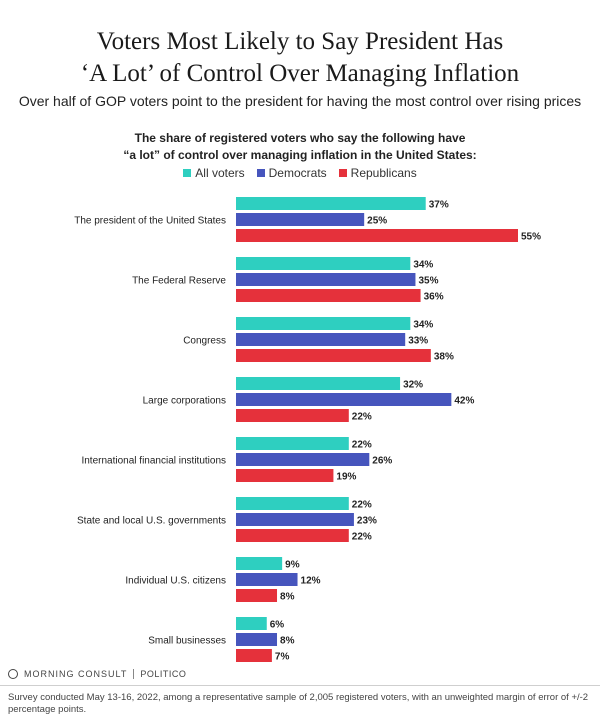  What do you see at coordinates (383, 173) in the screenshot?
I see `legend-label: Republicans` at bounding box center [383, 173].